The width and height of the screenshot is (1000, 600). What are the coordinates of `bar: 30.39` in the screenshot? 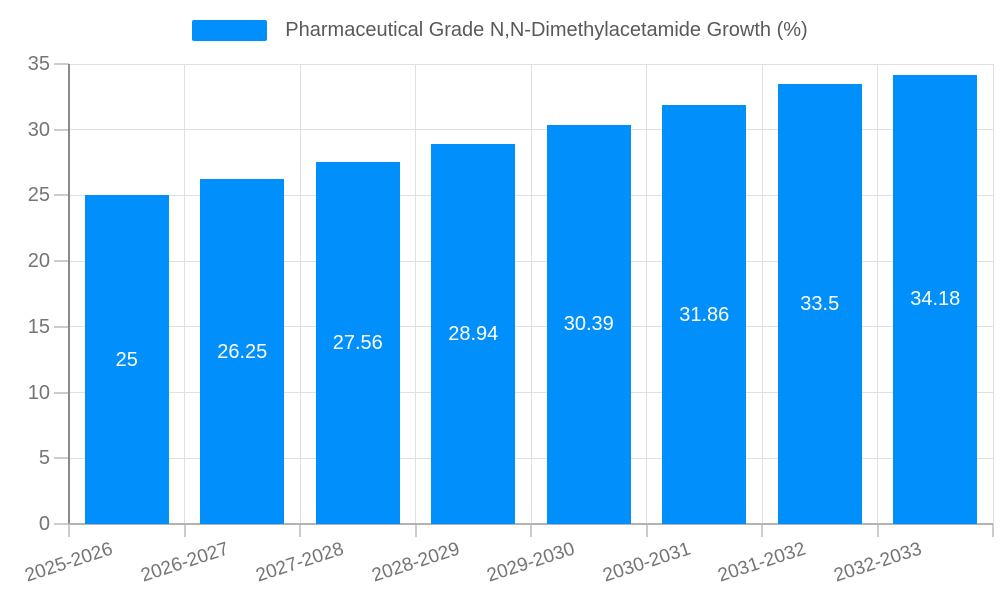 It's located at (588, 324).